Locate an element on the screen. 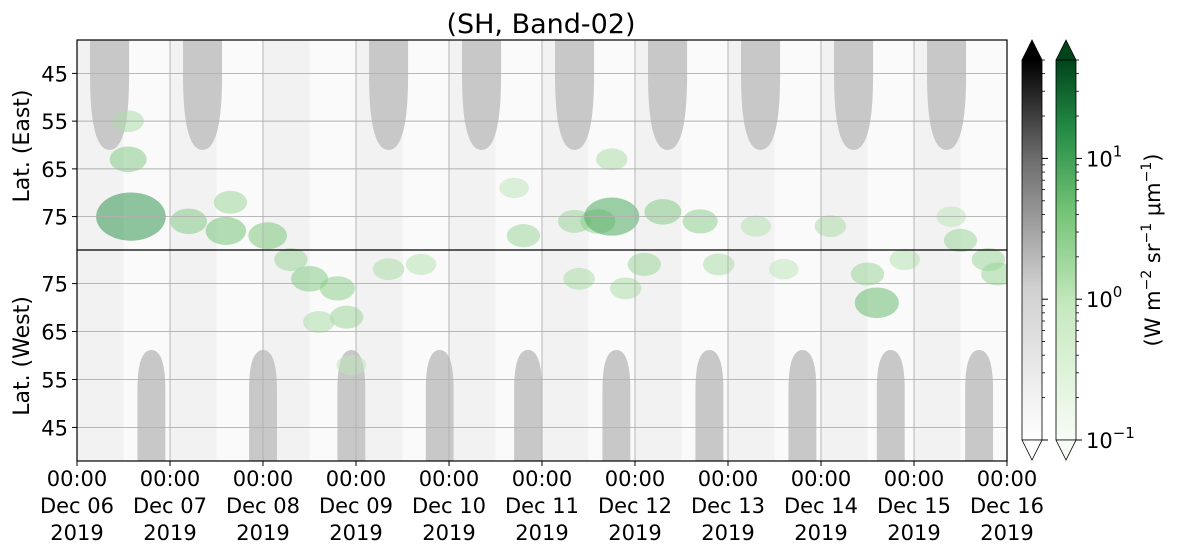  colorbar-label: (W m−2 sr−1 μm−1) is located at coordinates (1152, 250).